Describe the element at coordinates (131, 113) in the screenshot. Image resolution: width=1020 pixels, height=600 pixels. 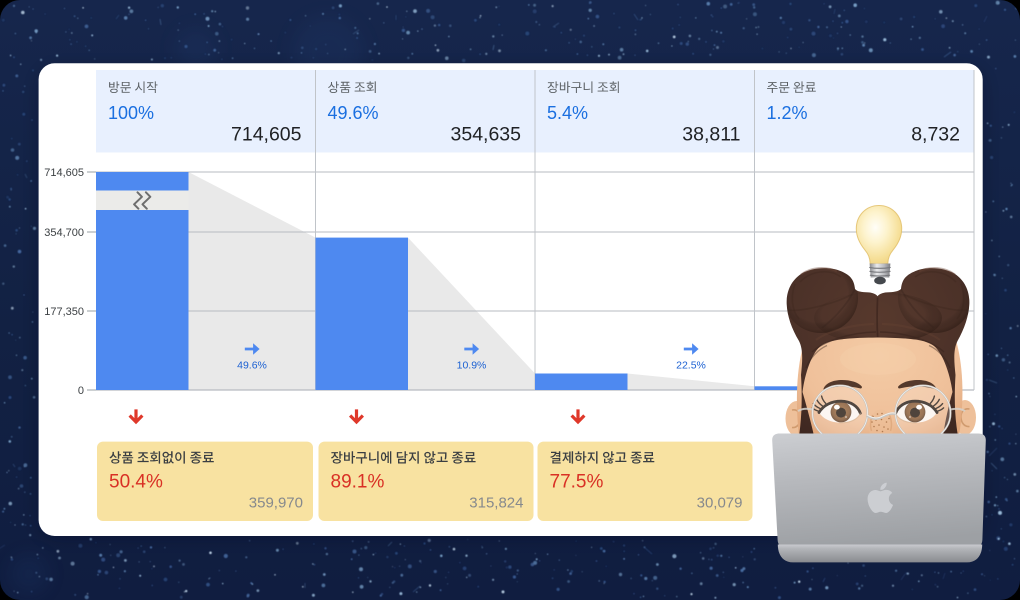
I see `svg-text: 100%` at that location.